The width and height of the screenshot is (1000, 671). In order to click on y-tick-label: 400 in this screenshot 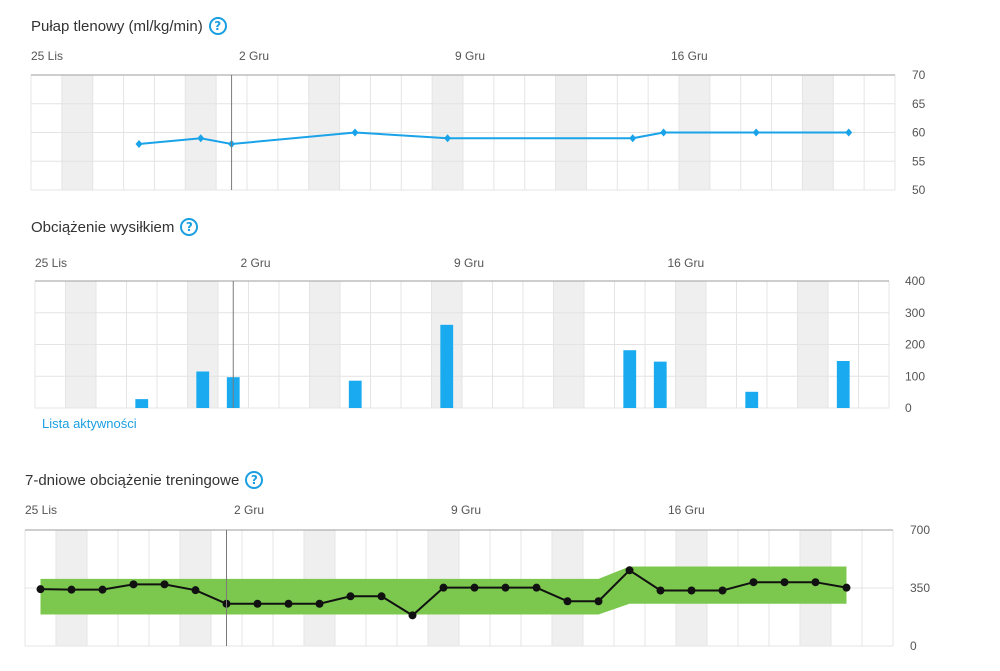, I will do `click(915, 281)`.